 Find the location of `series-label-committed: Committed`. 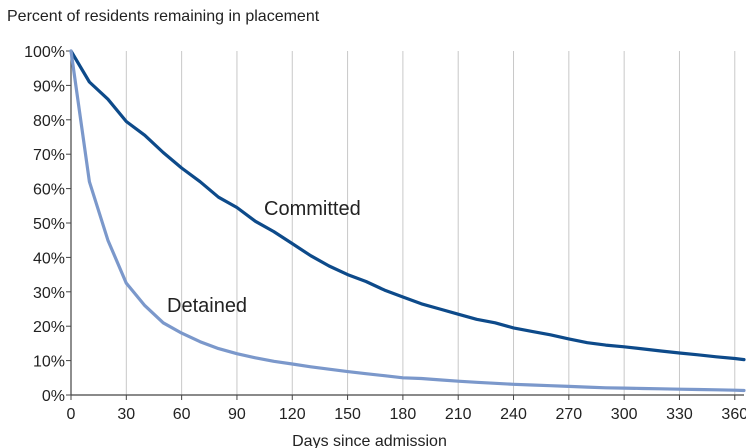

series-label-committed: Committed is located at coordinates (312, 209).